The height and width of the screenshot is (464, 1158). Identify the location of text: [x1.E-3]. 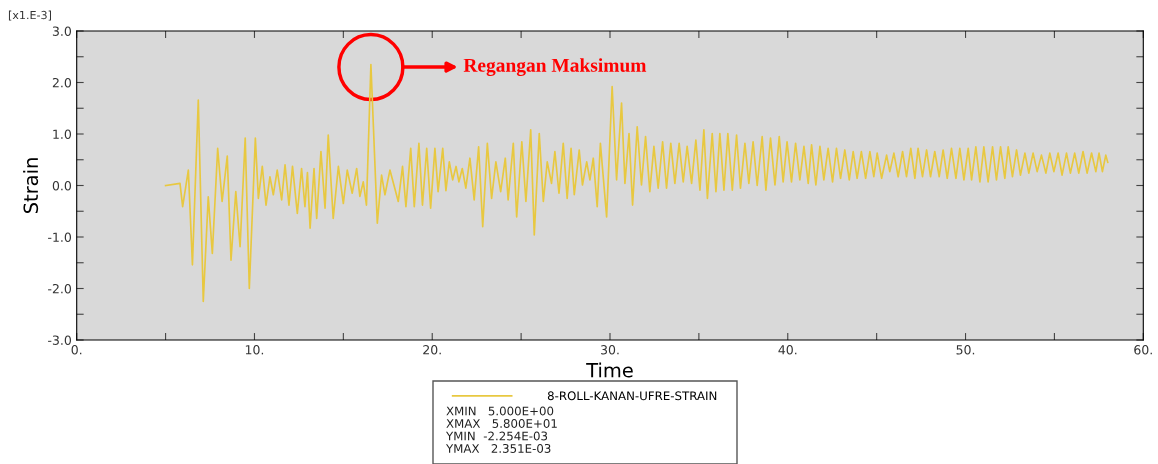
(29, 15).